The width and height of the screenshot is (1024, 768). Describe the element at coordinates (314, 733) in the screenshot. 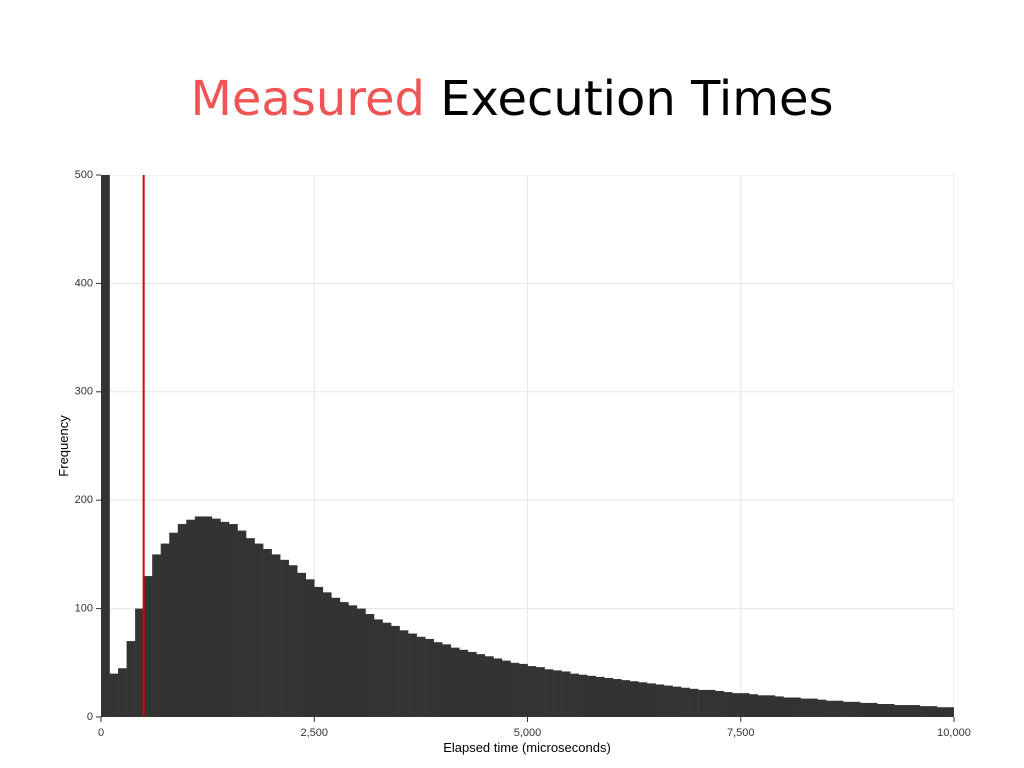

I see `x-tick-label: 2,500` at that location.